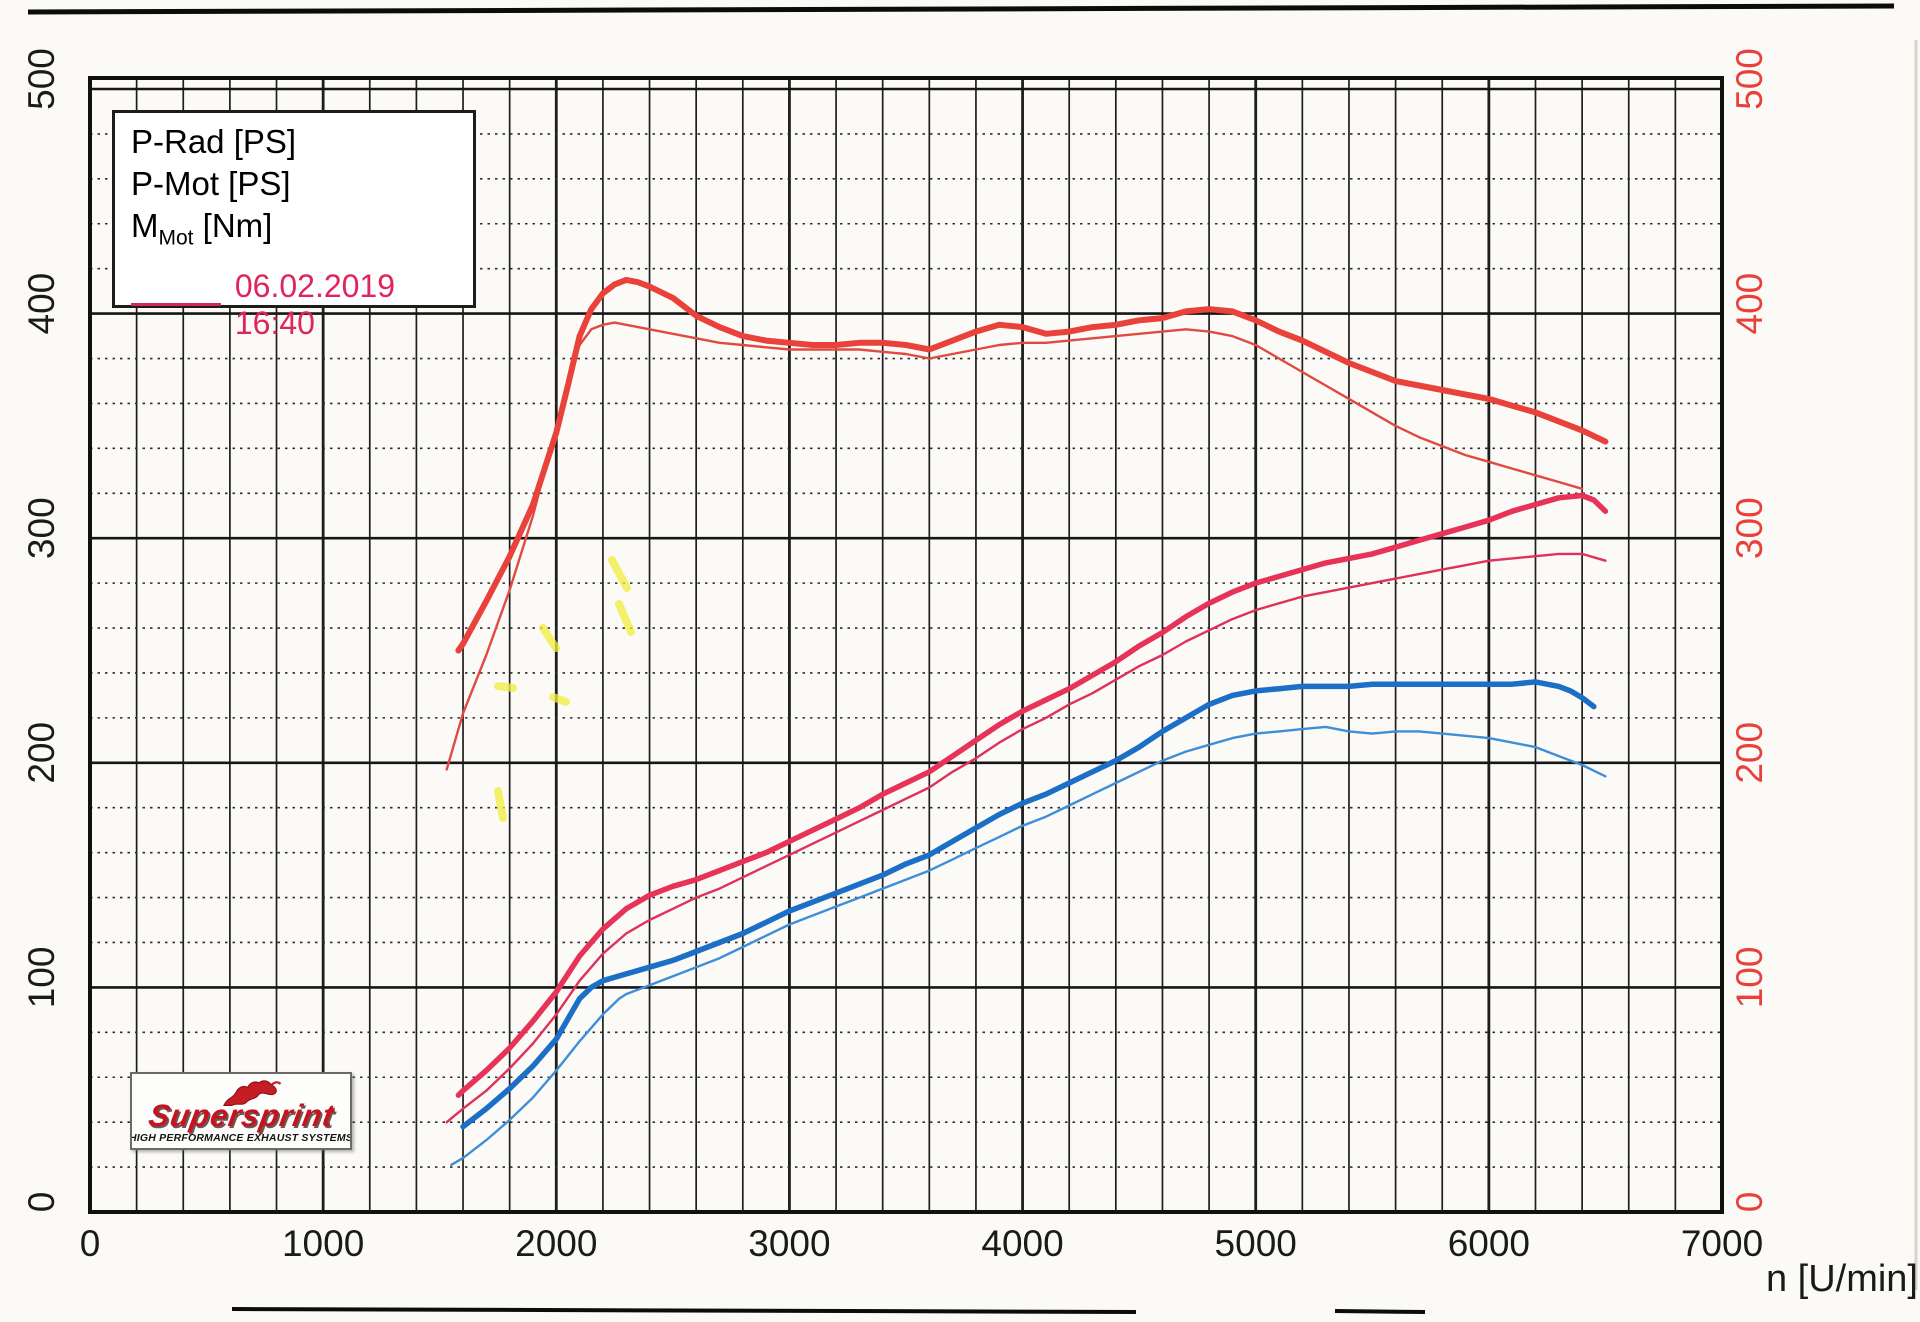 Image resolution: width=1920 pixels, height=1322 pixels. What do you see at coordinates (41, 528) in the screenshot?
I see `left-y-tick-label: 300` at bounding box center [41, 528].